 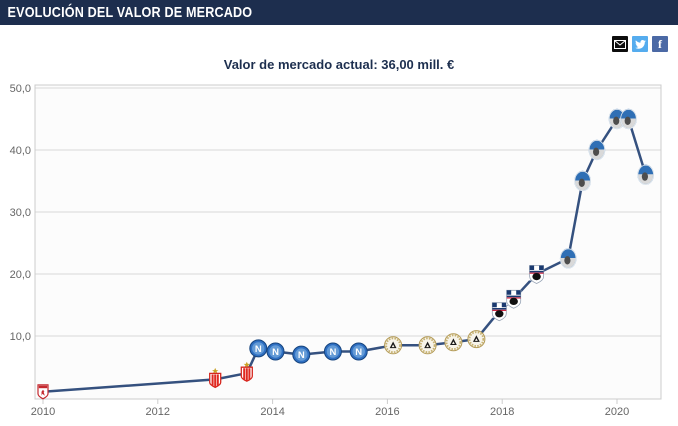 I want to click on y-axis-tick-label: 40,0, so click(x=20, y=151).